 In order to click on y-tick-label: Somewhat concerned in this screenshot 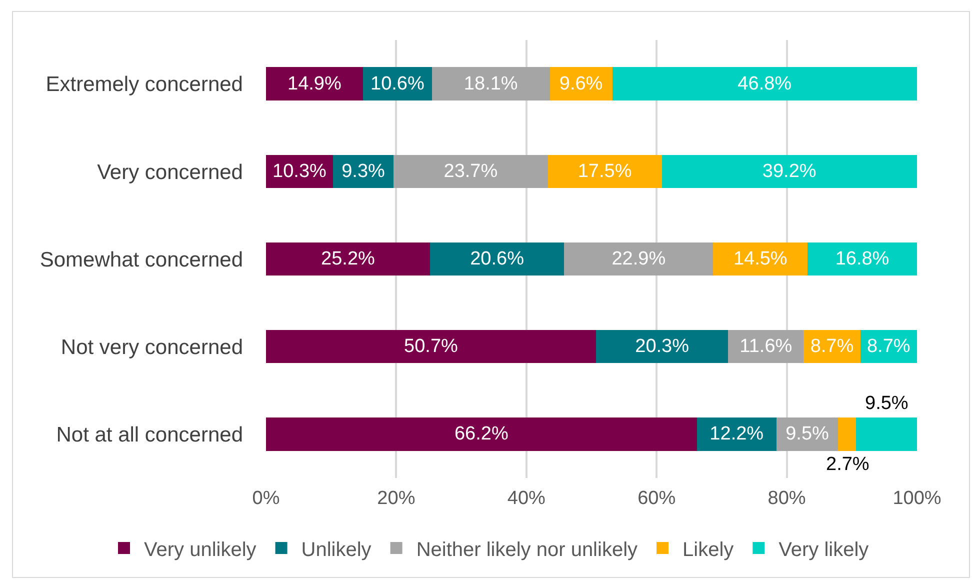, I will do `click(141, 260)`.